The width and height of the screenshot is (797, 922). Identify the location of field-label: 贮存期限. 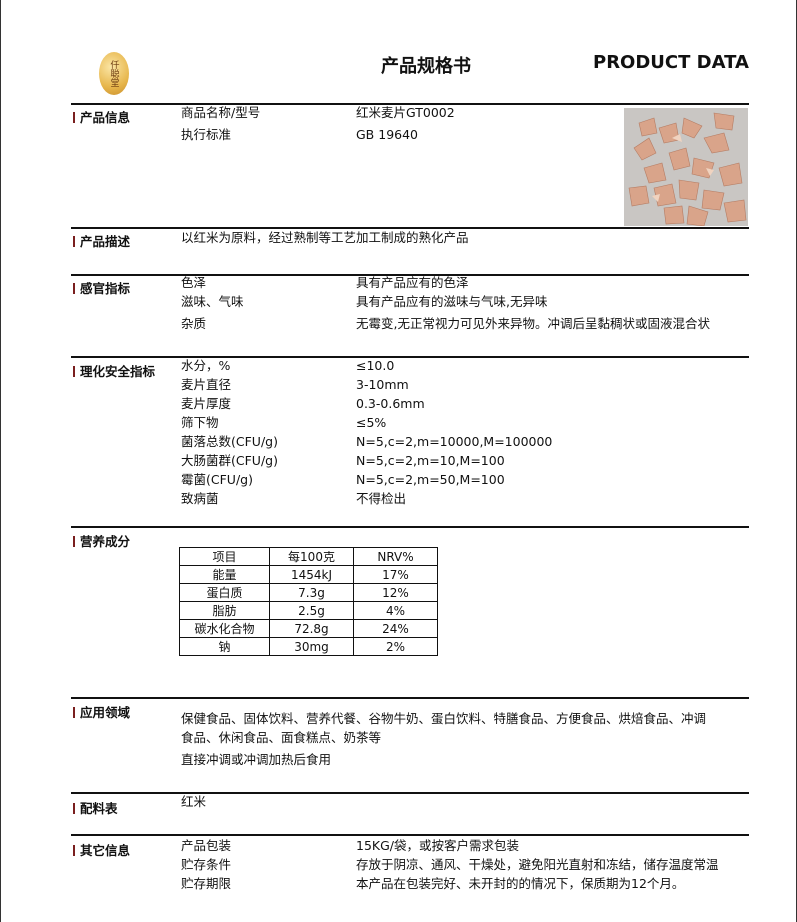
(206, 883).